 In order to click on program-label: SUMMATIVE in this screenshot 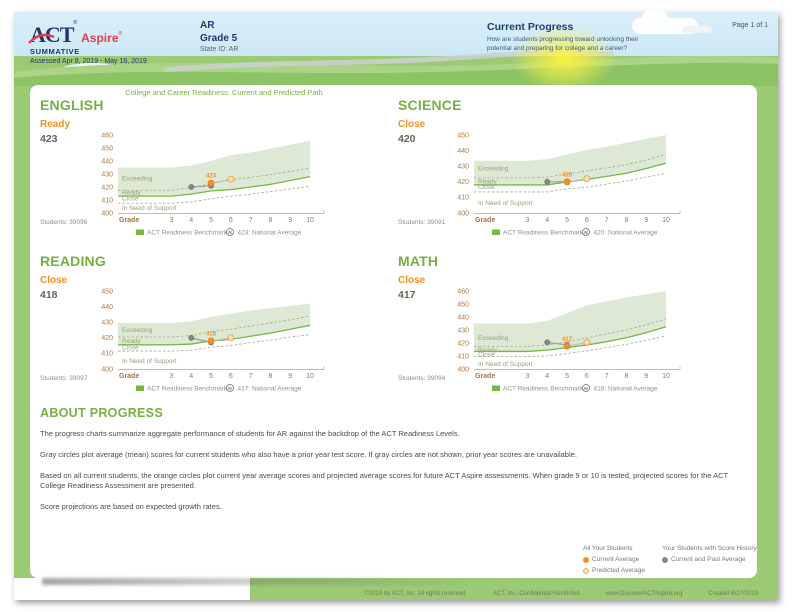, I will do `click(55, 51)`.